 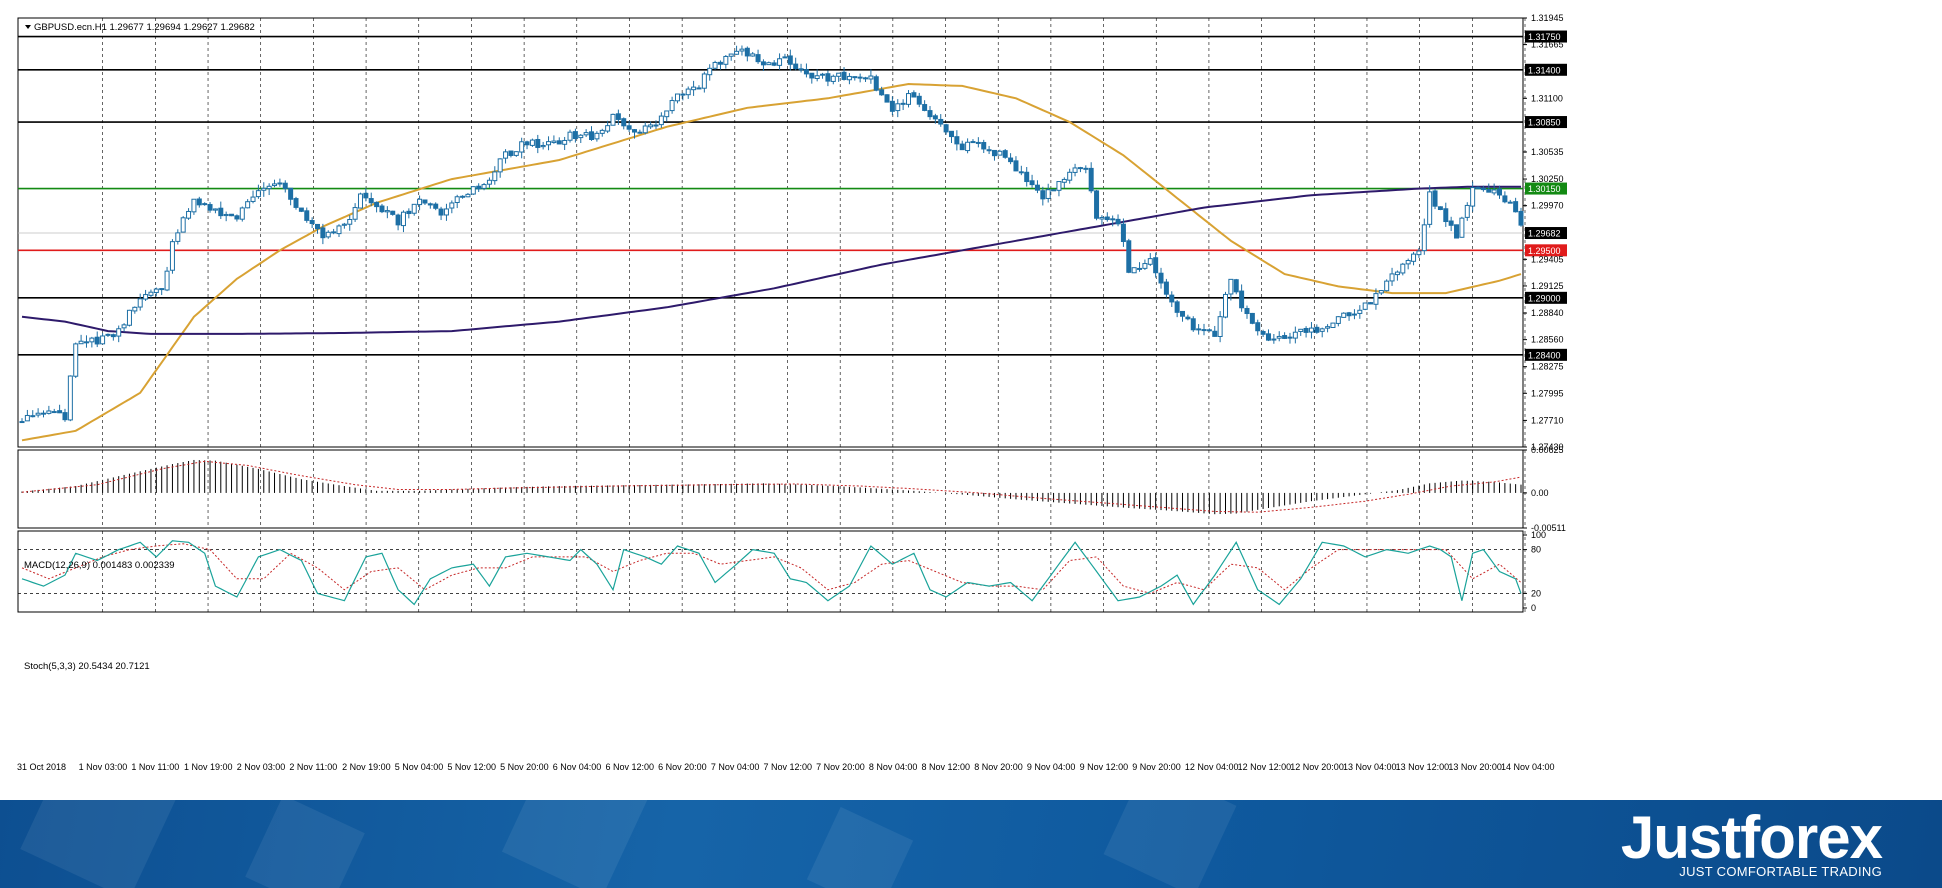 What do you see at coordinates (1536, 593) in the screenshot?
I see `stoch-tick-label: 20` at bounding box center [1536, 593].